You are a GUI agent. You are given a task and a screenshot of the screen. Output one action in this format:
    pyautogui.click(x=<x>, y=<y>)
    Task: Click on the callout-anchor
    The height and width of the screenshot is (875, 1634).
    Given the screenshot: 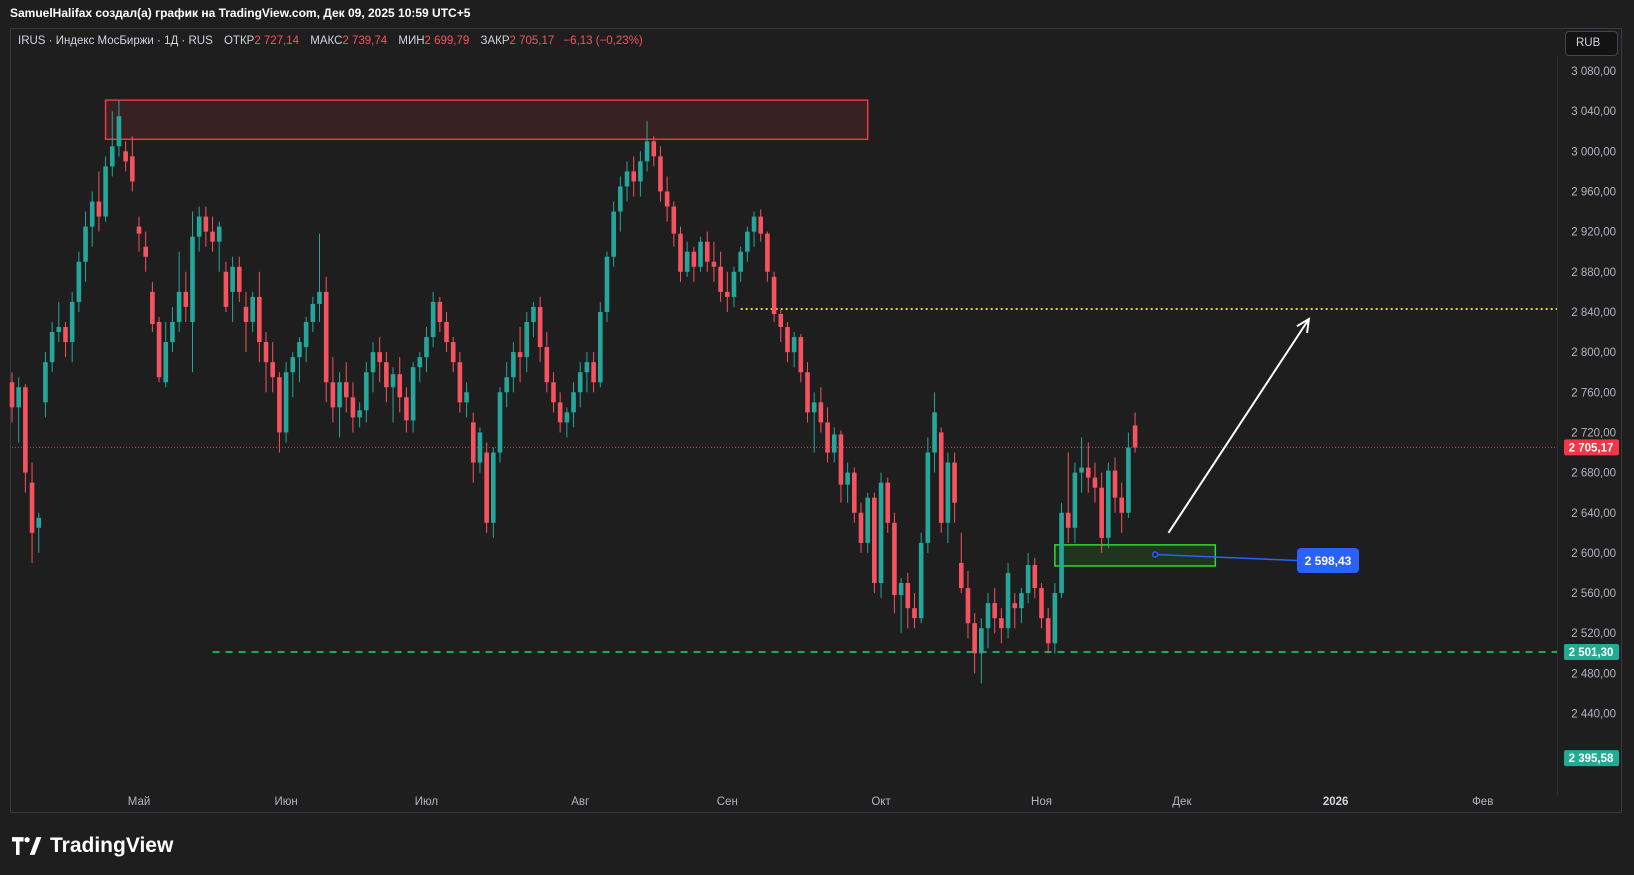 What is the action you would take?
    pyautogui.click(x=1155, y=554)
    